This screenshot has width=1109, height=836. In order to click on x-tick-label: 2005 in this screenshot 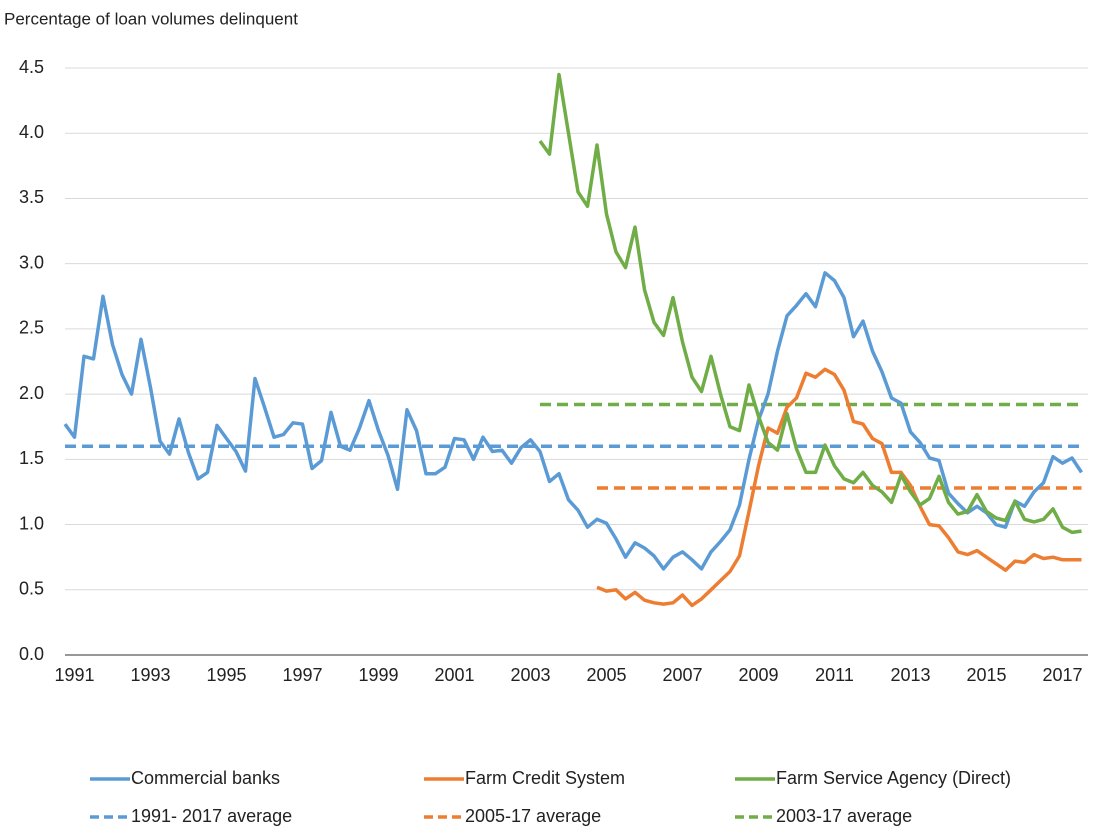, I will do `click(606, 675)`.